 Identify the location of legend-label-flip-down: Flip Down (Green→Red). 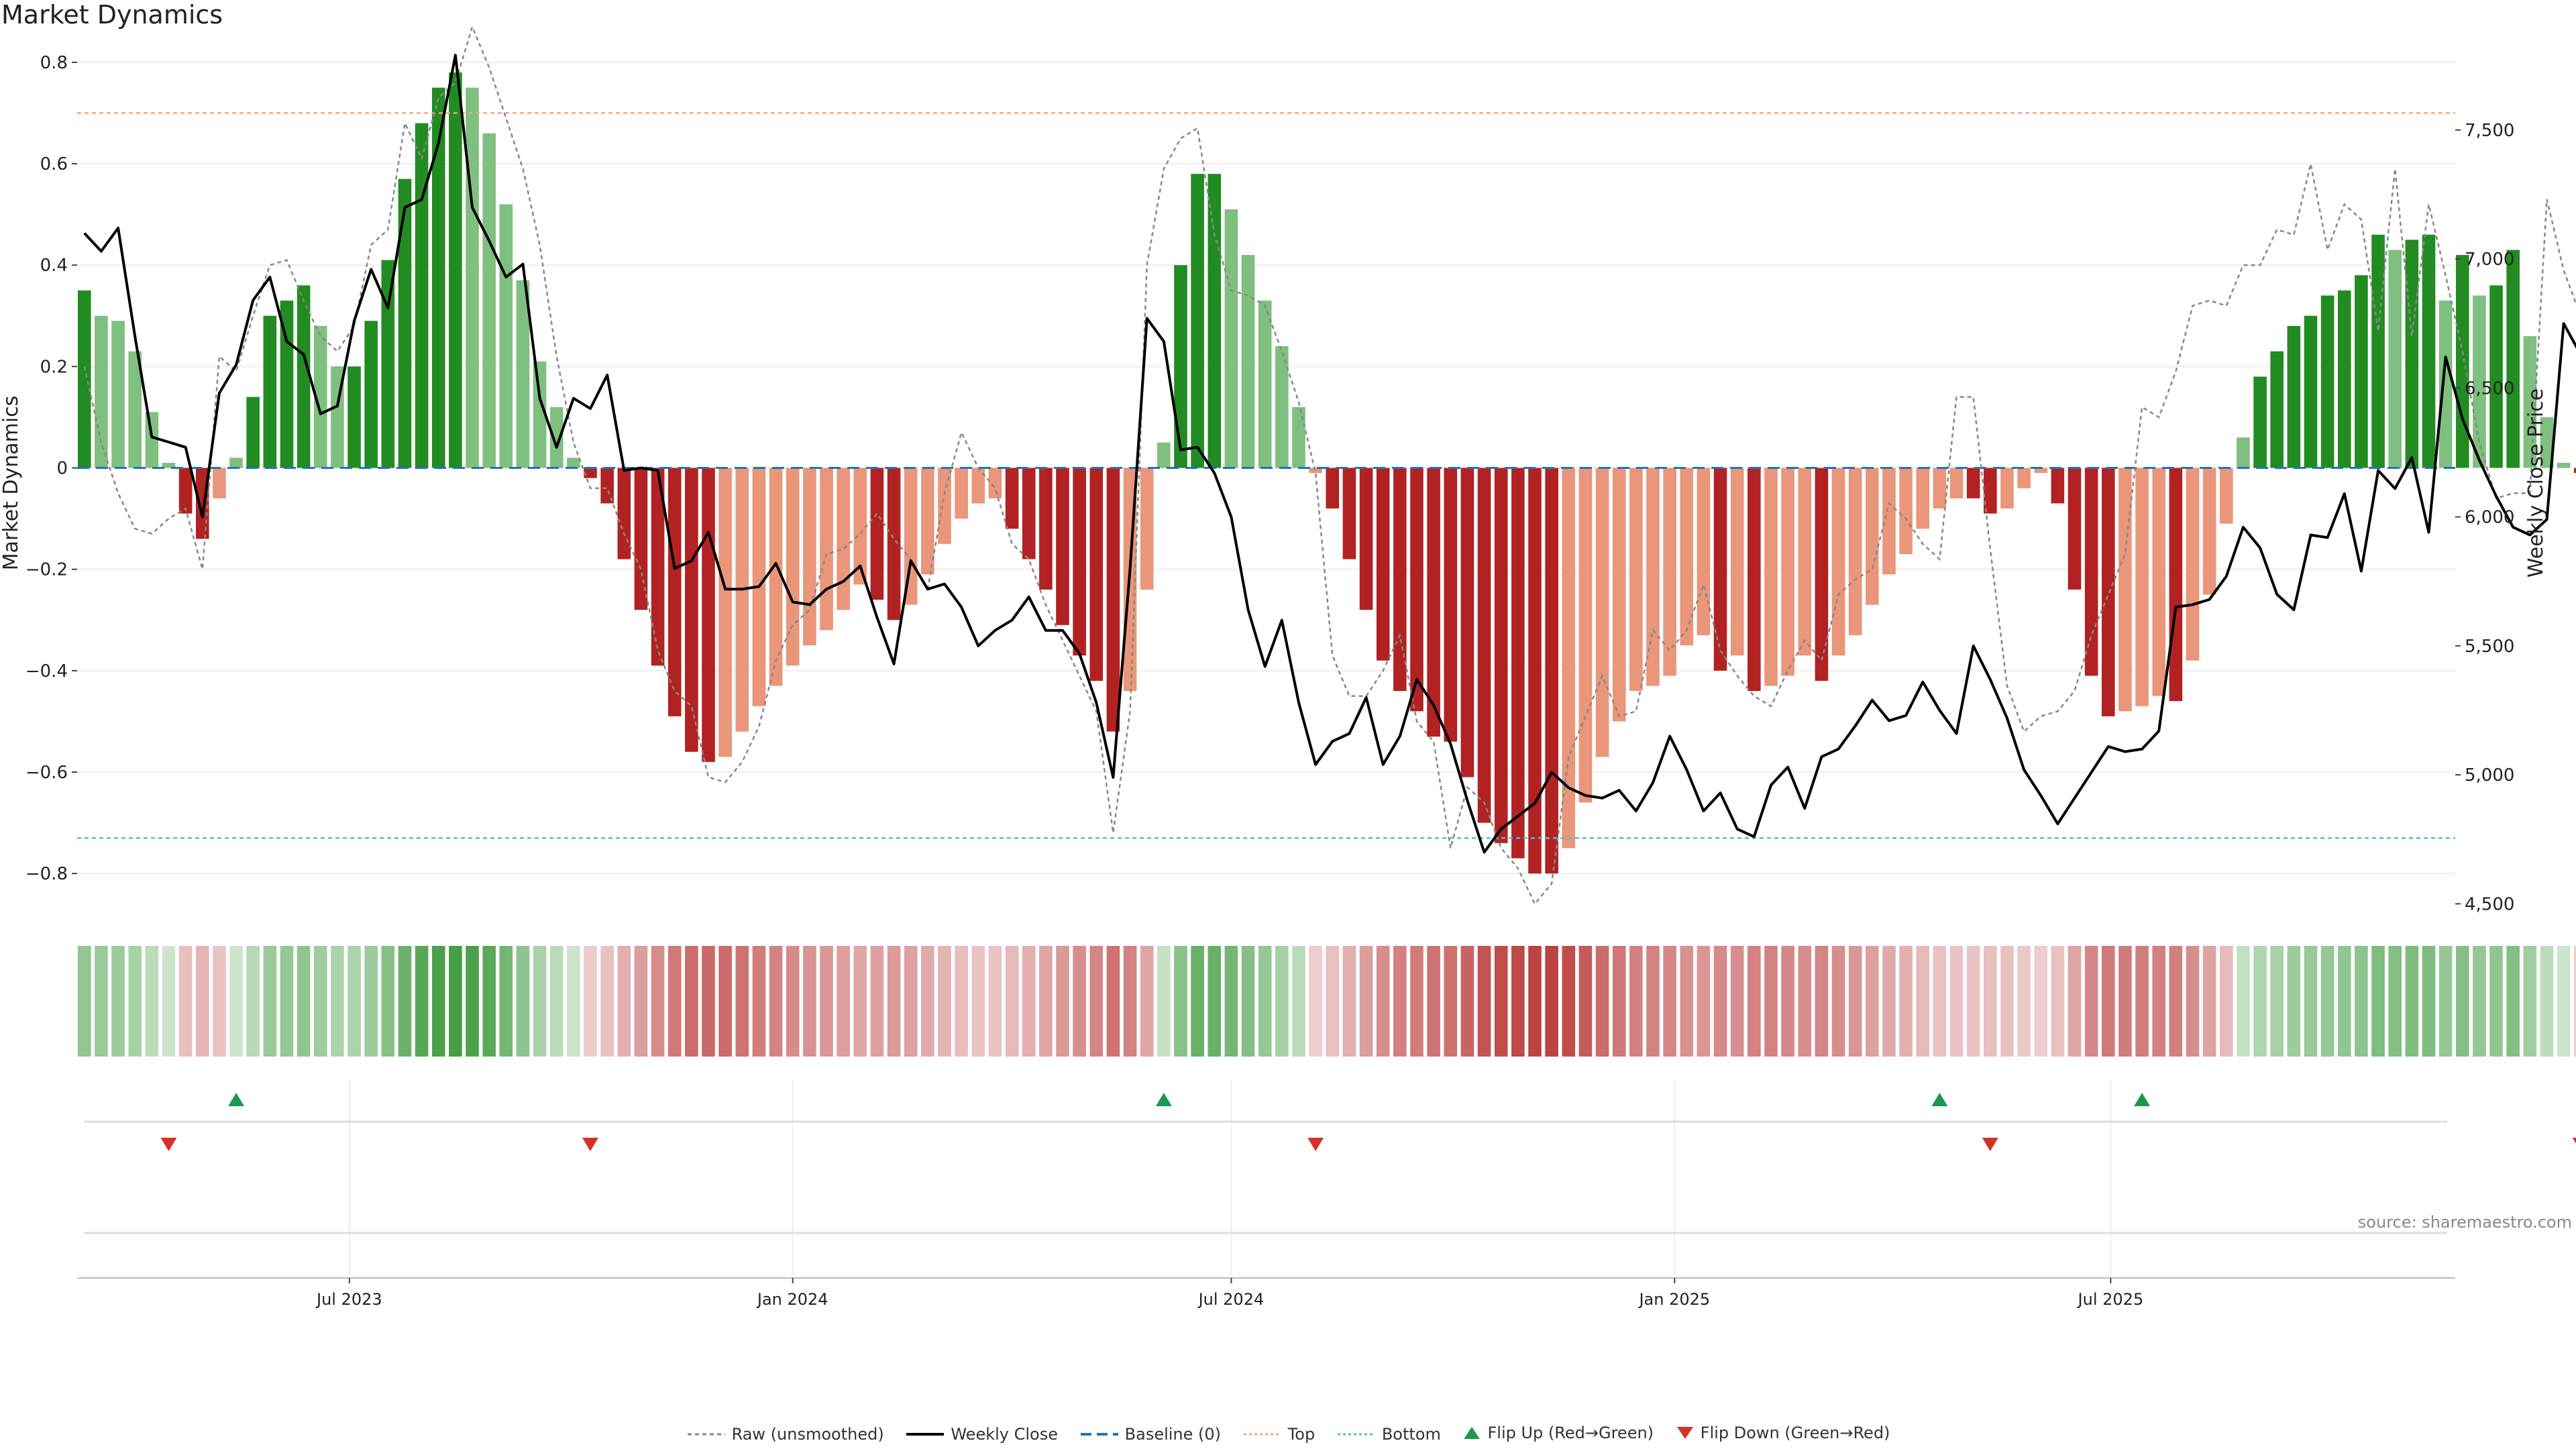
(1795, 1433).